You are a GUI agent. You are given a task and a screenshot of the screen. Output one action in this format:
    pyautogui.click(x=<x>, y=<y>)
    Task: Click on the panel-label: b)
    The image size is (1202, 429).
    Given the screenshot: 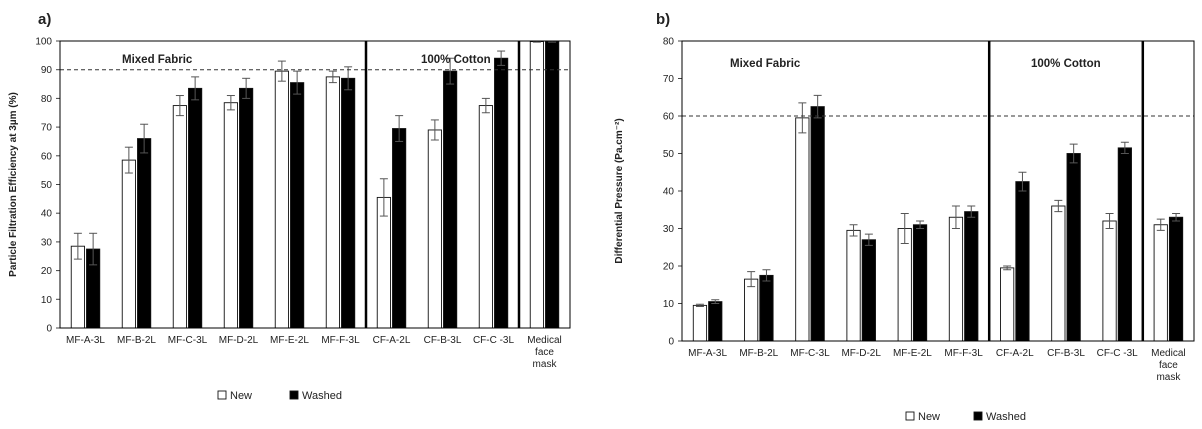 What is the action you would take?
    pyautogui.click(x=663, y=19)
    